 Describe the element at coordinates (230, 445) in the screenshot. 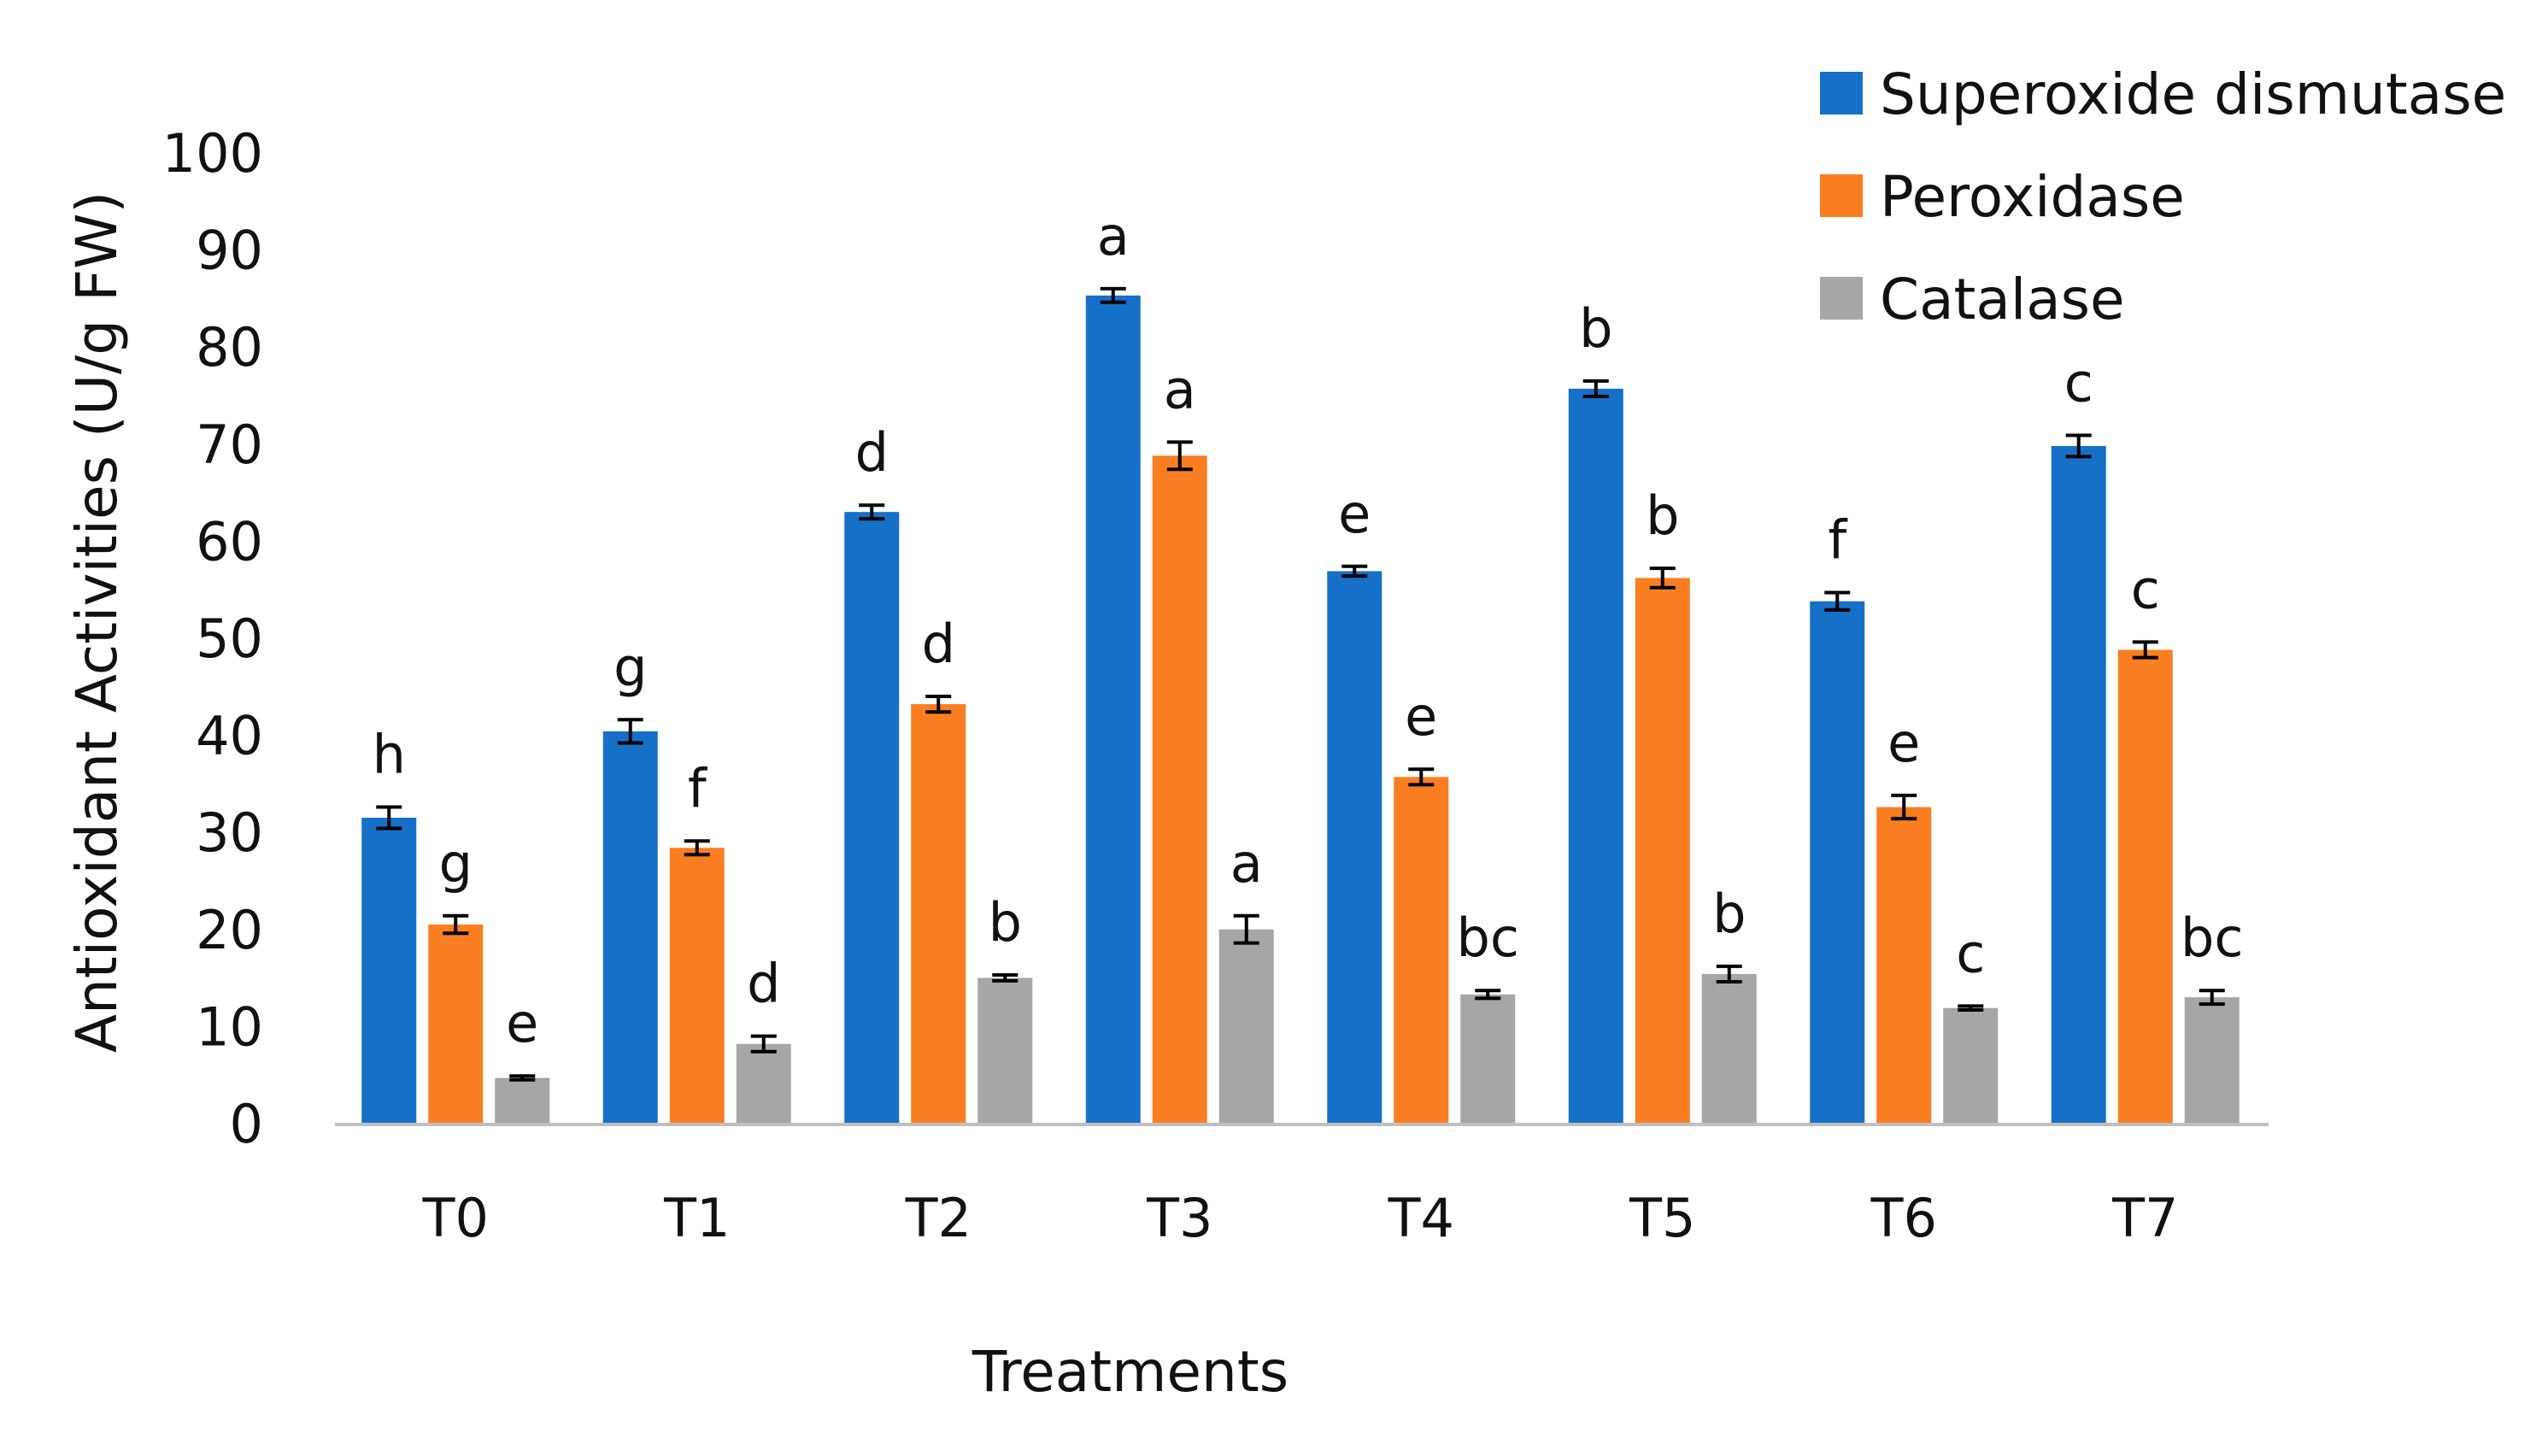

I see `y-tick-label: 70` at that location.